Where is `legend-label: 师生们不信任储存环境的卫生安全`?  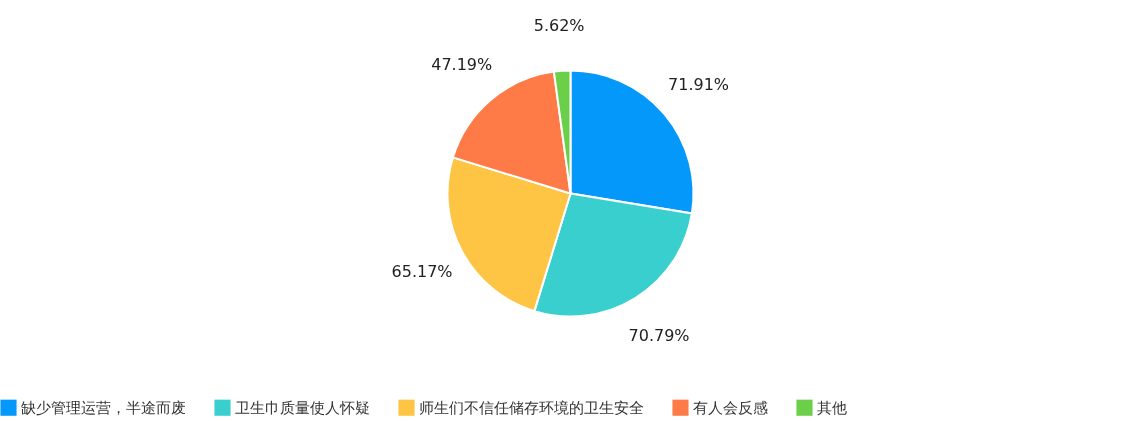
legend-label: 师生们不信任储存环境的卫生安全 is located at coordinates (531, 407).